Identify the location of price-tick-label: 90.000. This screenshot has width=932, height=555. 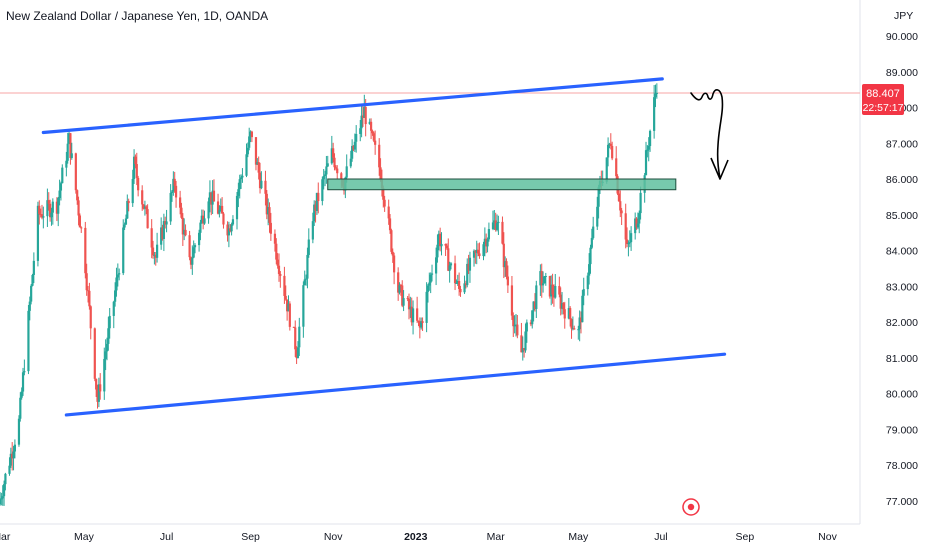
(902, 37).